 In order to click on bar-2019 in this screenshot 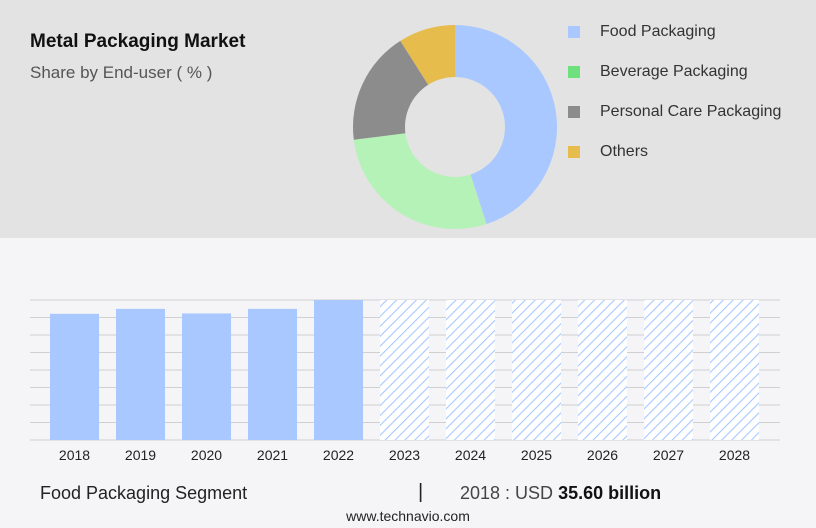, I will do `click(140, 374)`.